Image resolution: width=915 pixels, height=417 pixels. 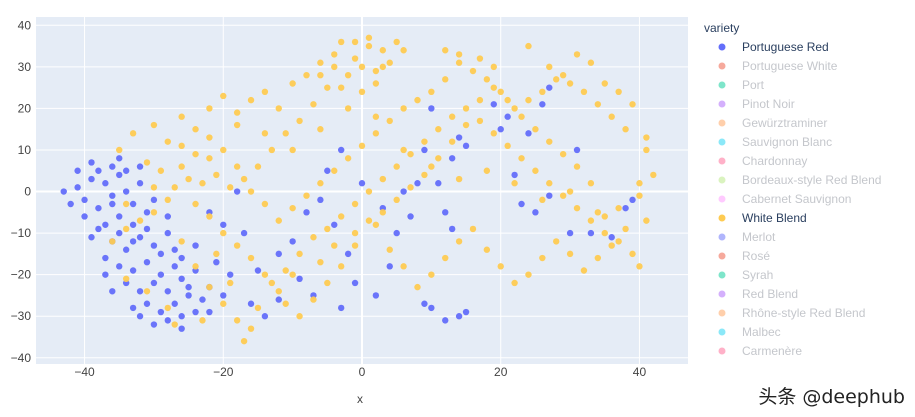 What do you see at coordinates (25, 150) in the screenshot?
I see `y-tick-label: 10` at bounding box center [25, 150].